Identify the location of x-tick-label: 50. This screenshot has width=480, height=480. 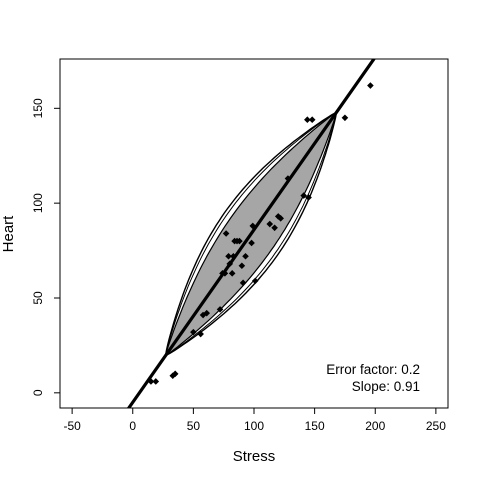
(194, 426).